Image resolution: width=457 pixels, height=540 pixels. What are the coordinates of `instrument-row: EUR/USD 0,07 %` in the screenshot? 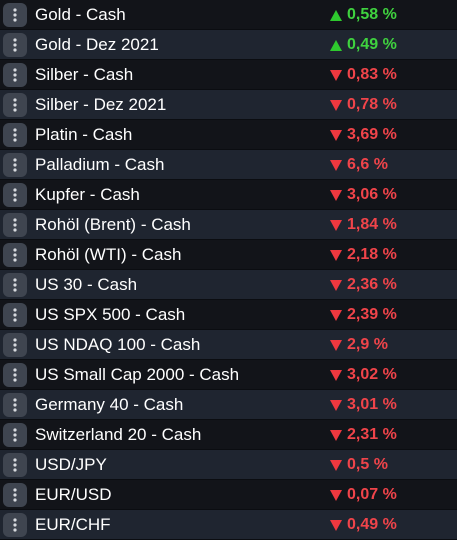 It's located at (228, 495).